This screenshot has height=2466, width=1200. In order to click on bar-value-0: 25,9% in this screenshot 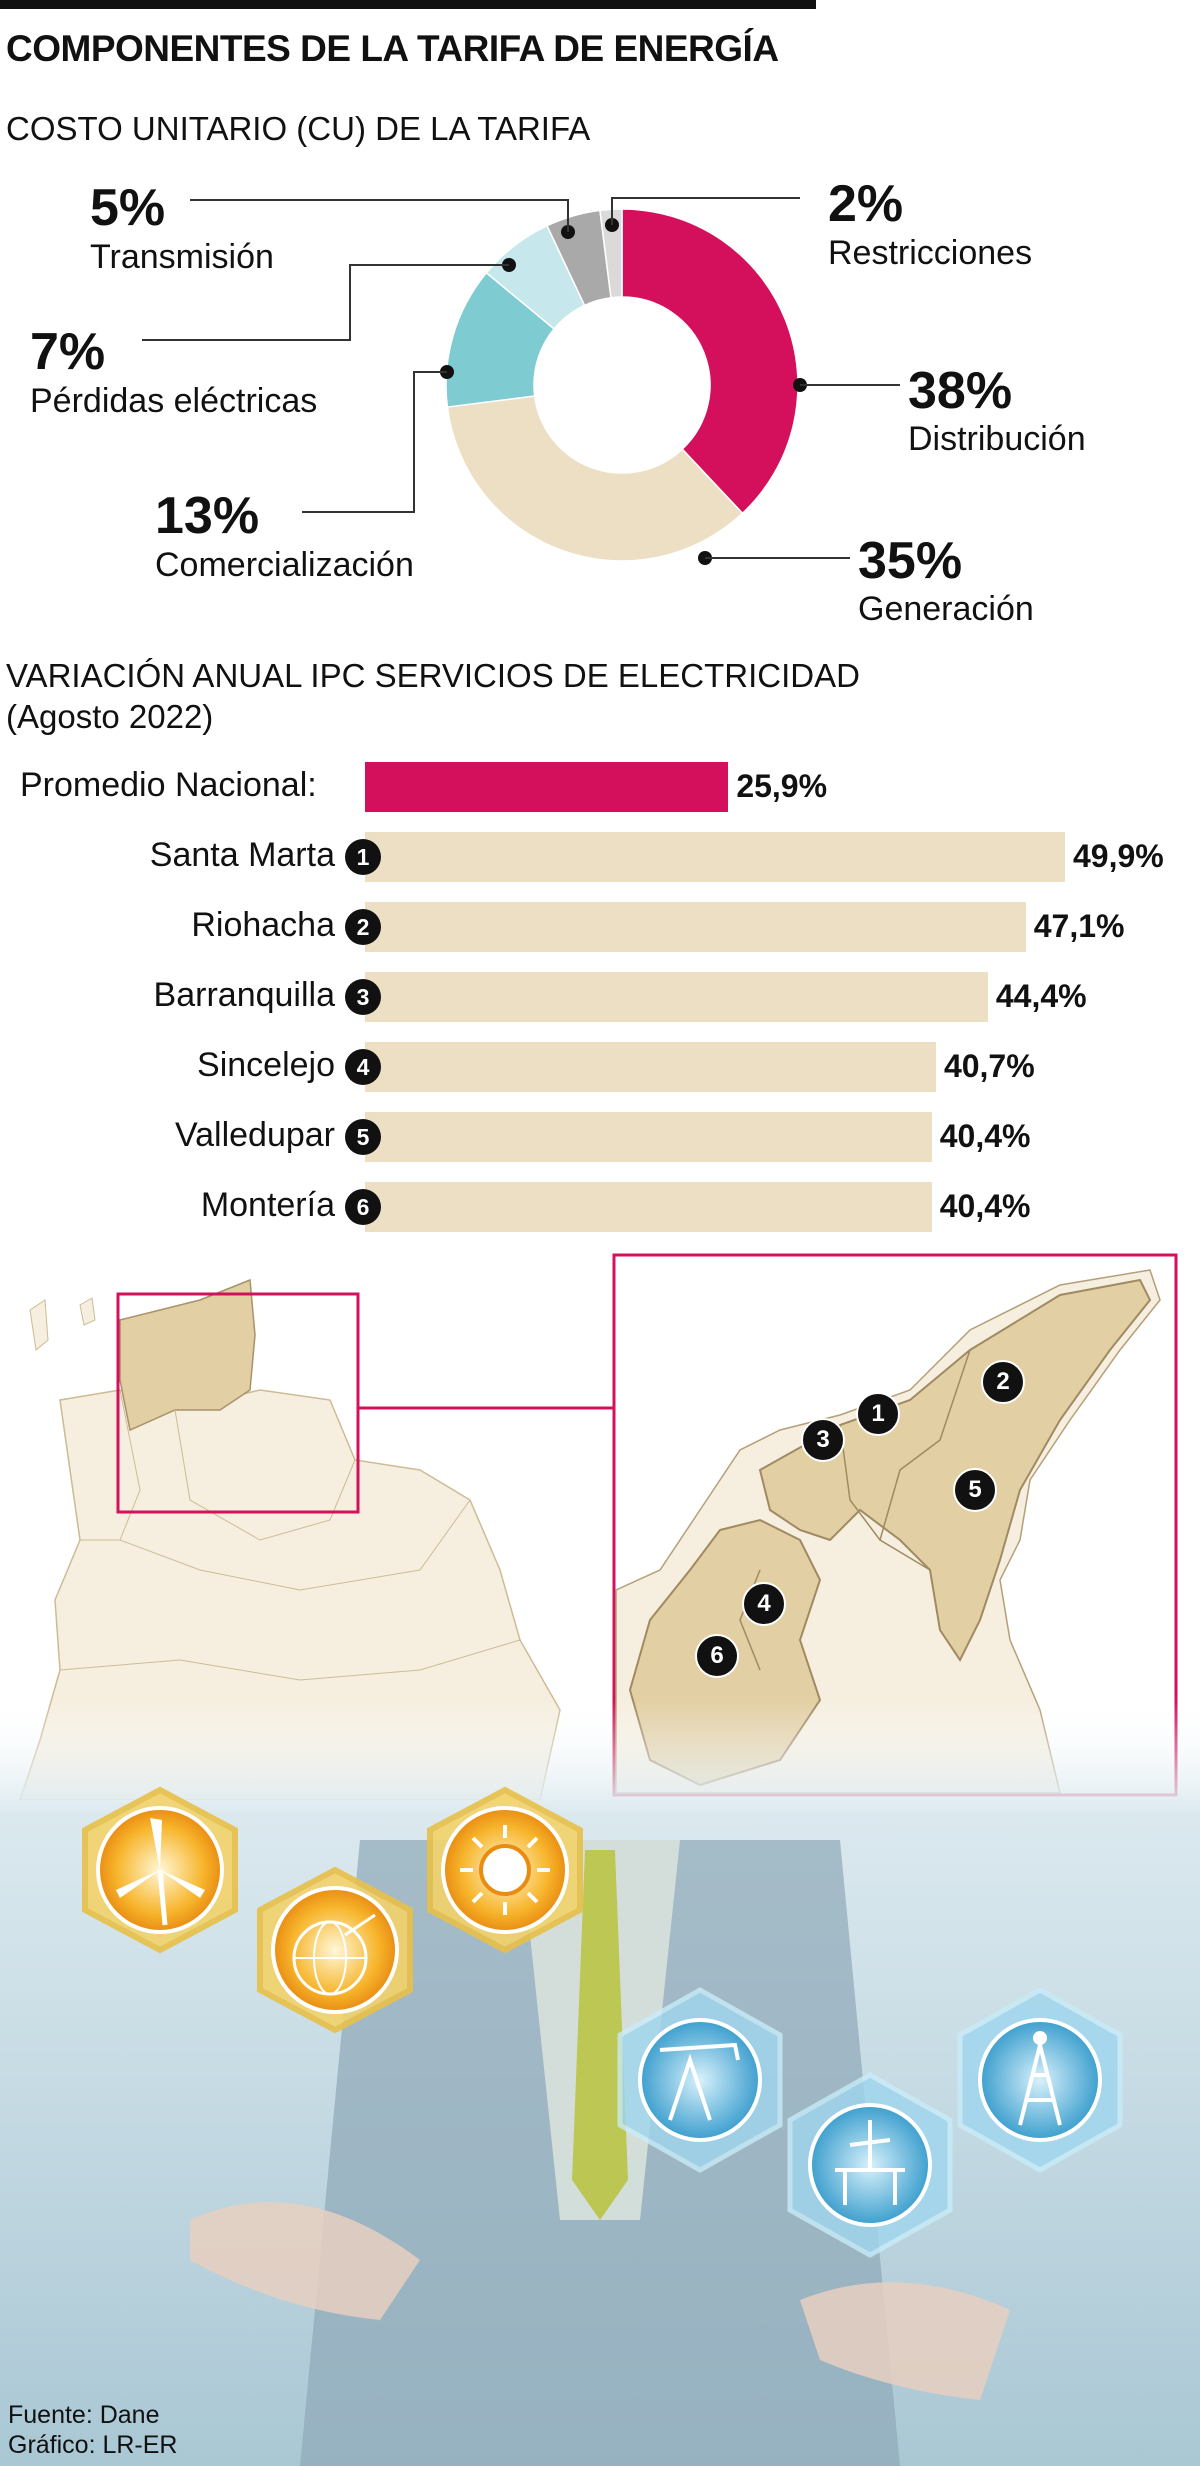, I will do `click(782, 786)`.